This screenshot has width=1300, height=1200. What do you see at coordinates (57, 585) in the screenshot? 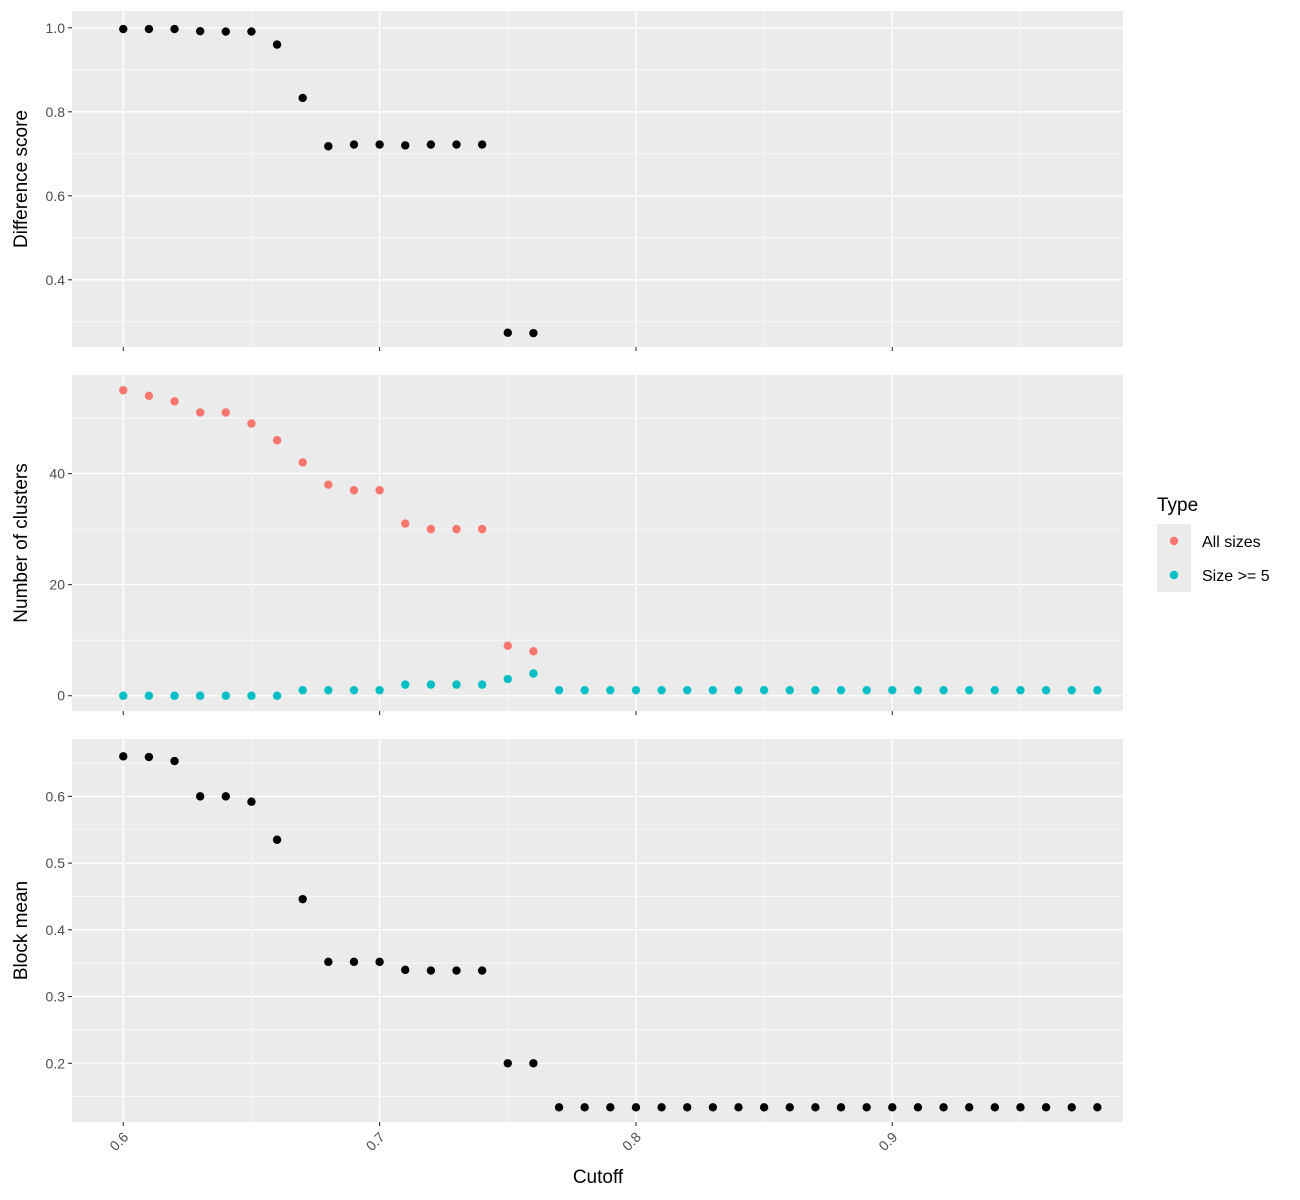
I see `y-tick-label: 20` at bounding box center [57, 585].